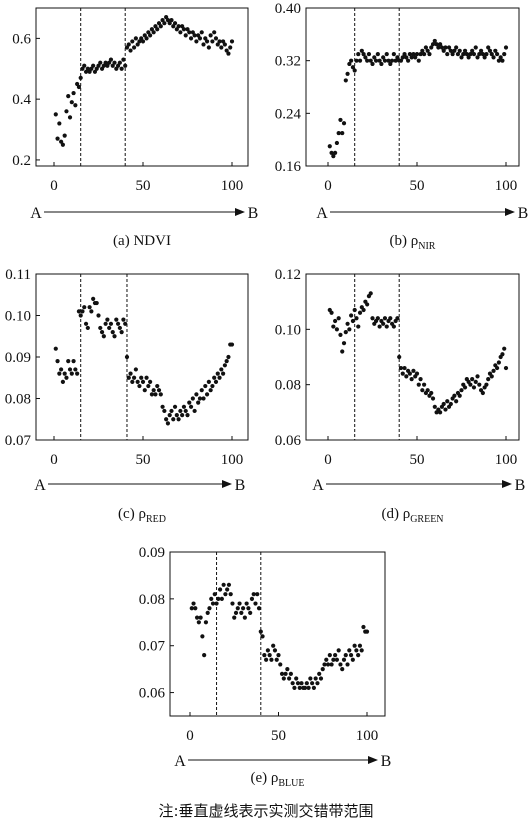 This screenshot has height=828, width=532. Describe the element at coordinates (21, 100) in the screenshot. I see `y-tick-label: 0.4` at that location.